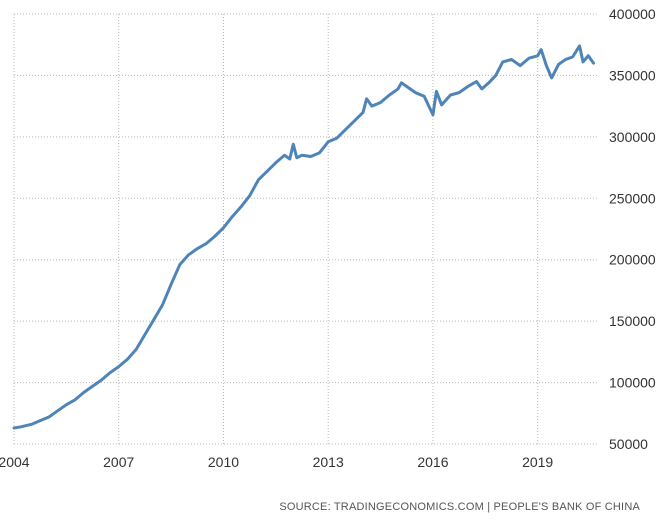 This screenshot has height=528, width=656. I want to click on x-axis-ticks: 2004 2007 2010 2013 2016 2019, so click(276, 462).